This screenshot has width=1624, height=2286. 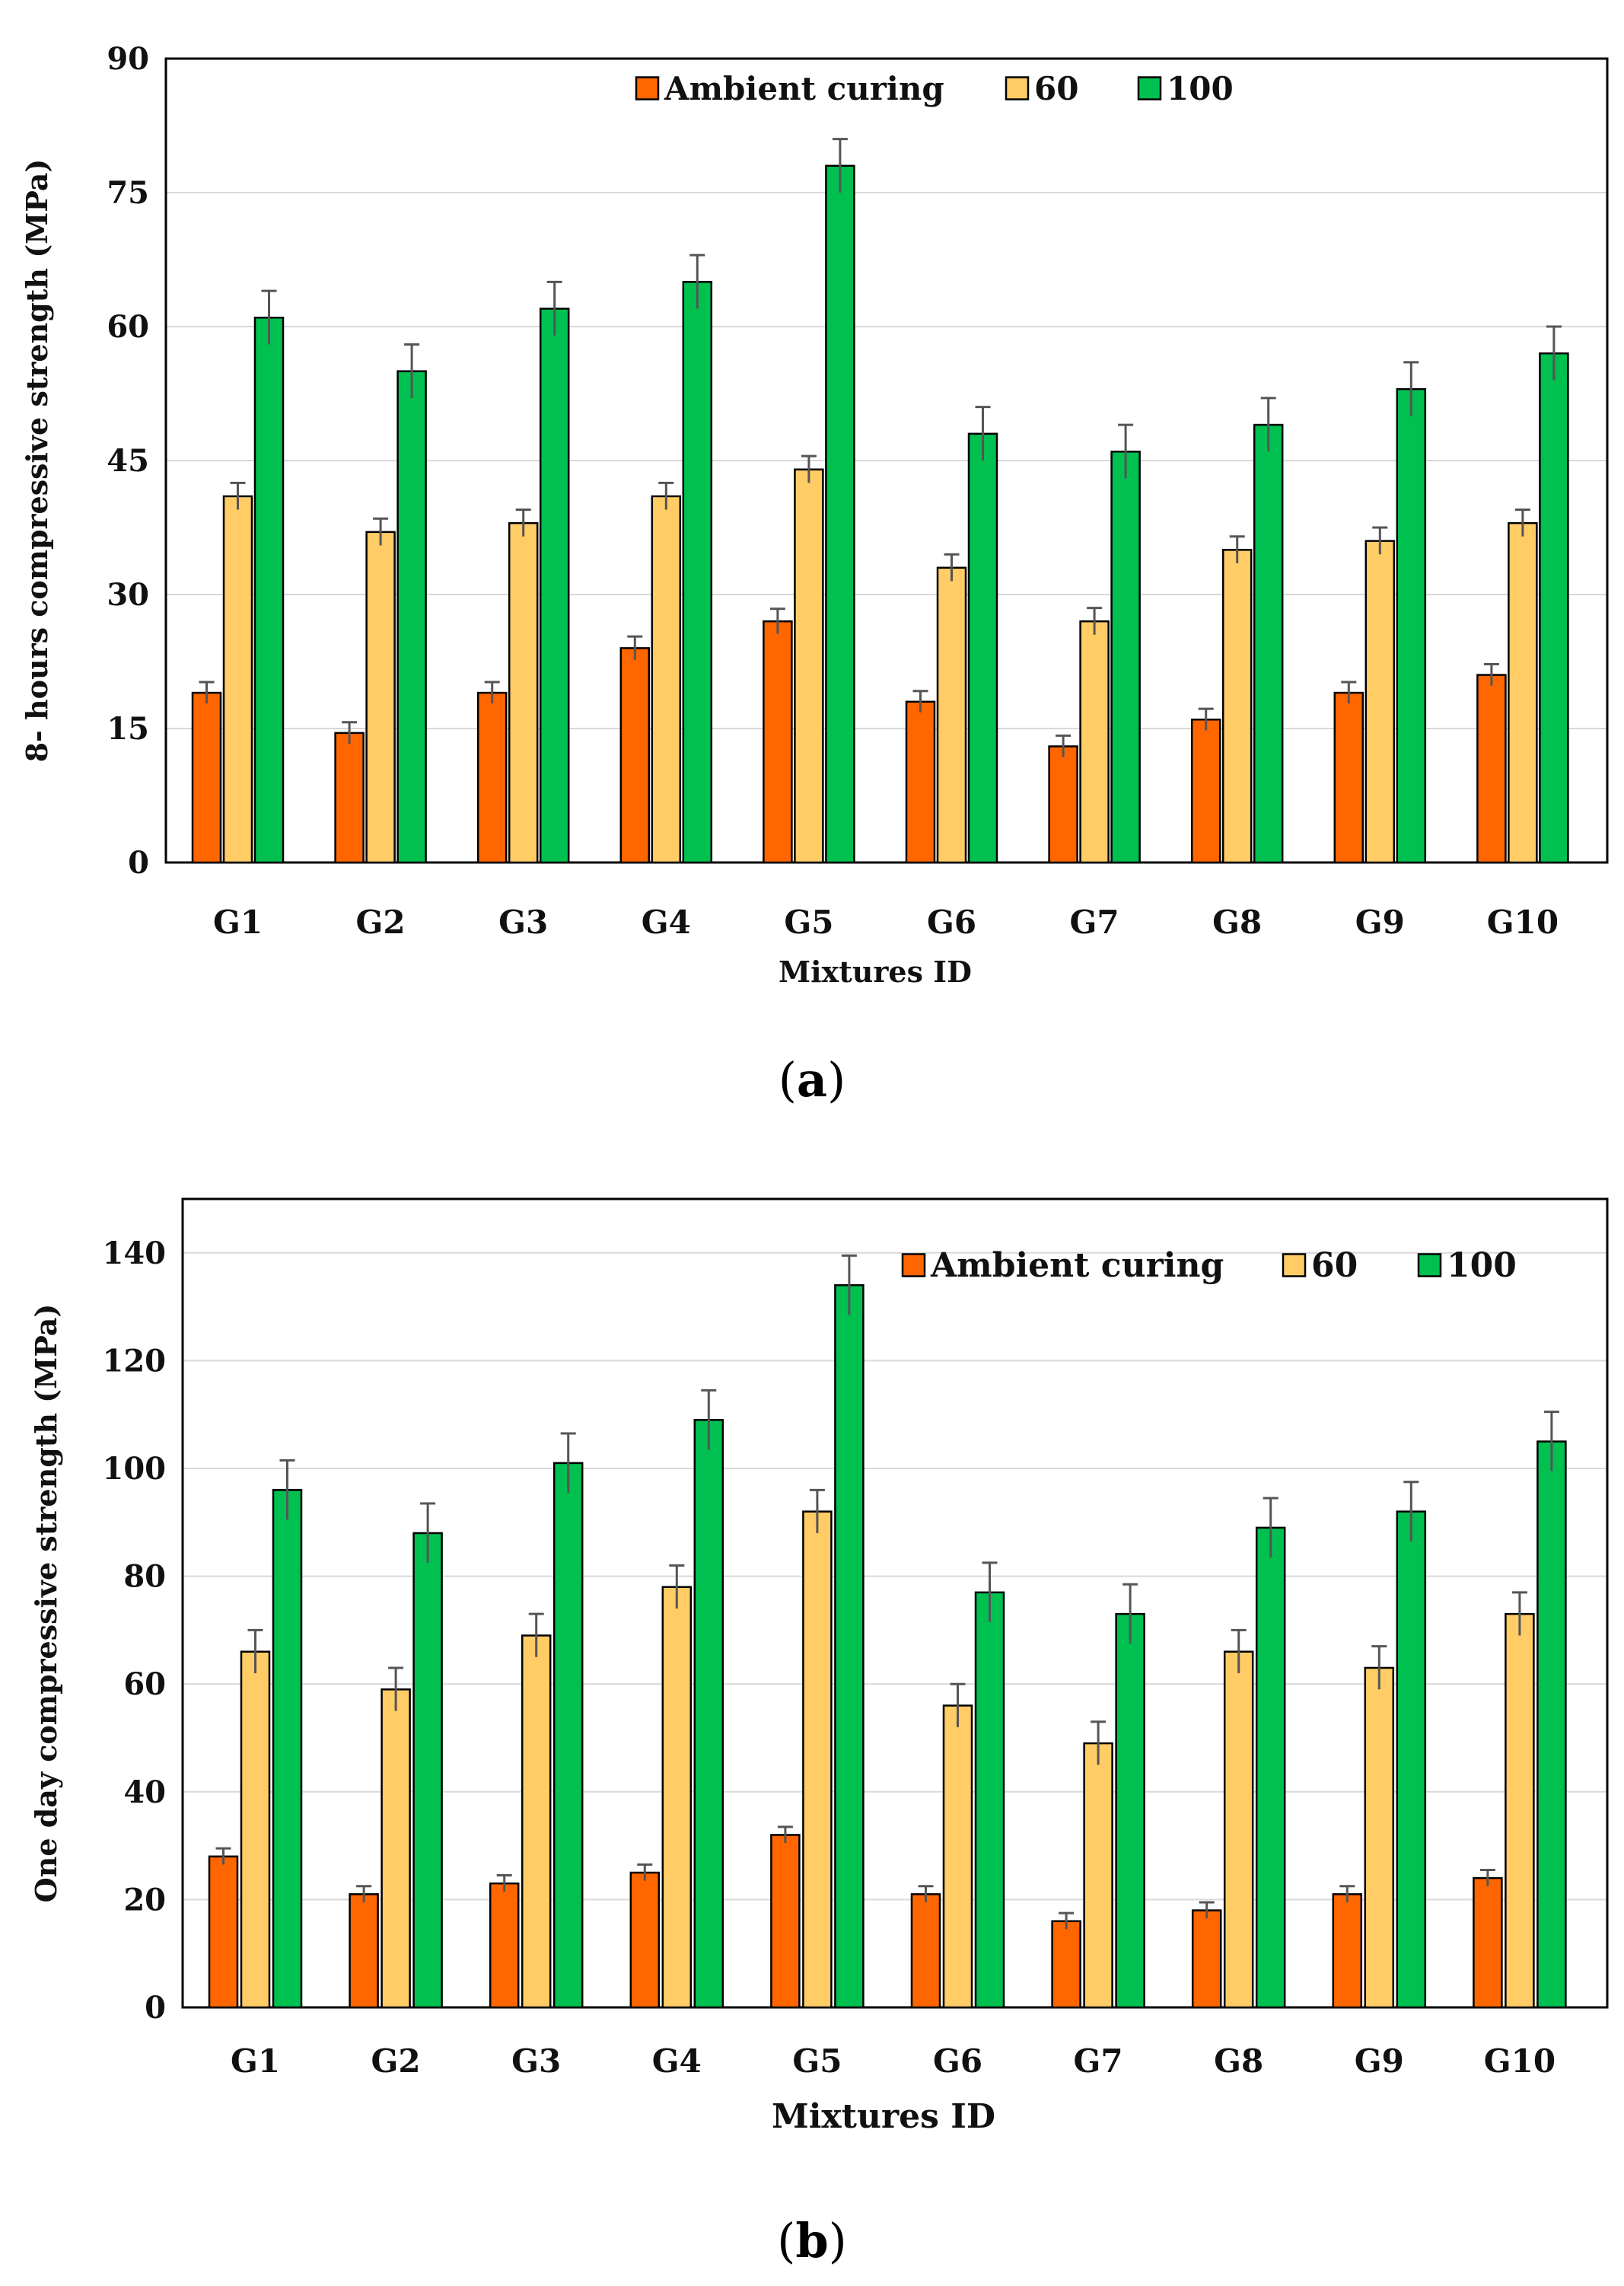 I want to click on y-tick-label: 45, so click(x=128, y=461).